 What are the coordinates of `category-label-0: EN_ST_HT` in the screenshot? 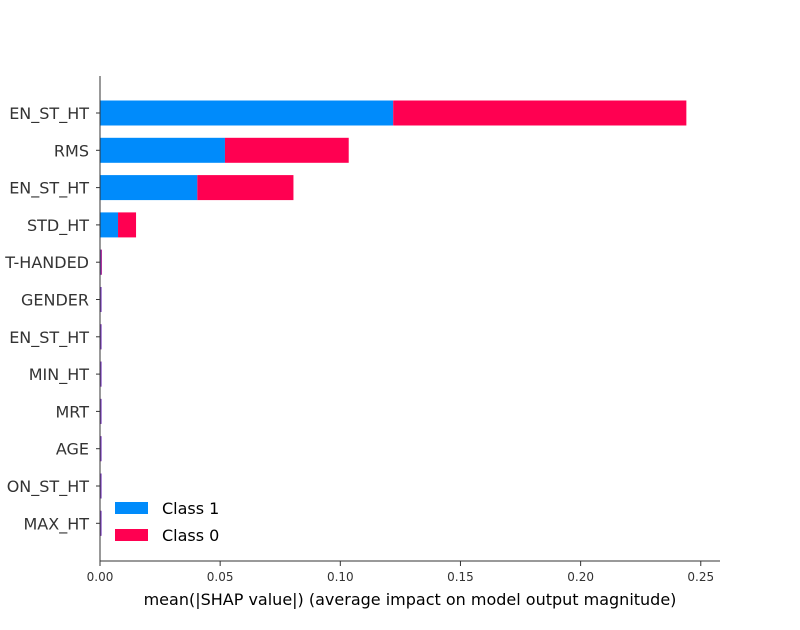 It's located at (49, 114).